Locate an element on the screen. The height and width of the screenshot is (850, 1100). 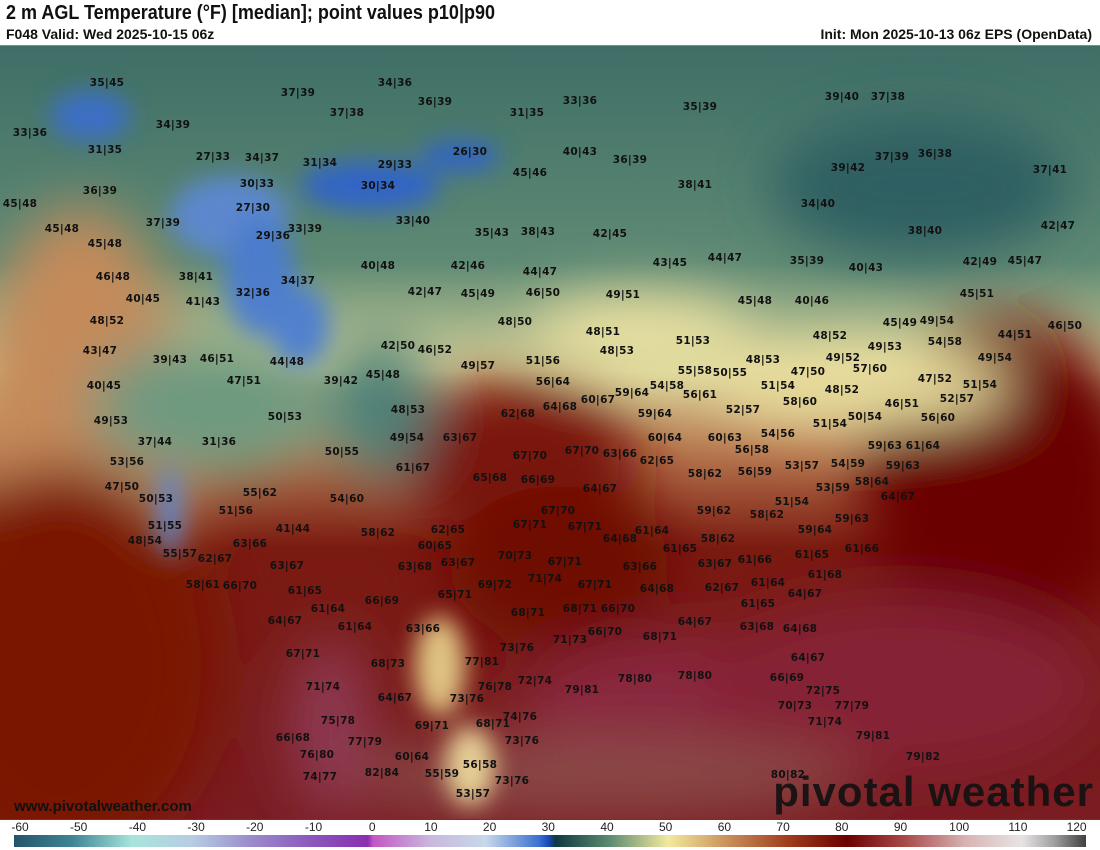
point-value-label: 66|69 is located at coordinates (538, 480).